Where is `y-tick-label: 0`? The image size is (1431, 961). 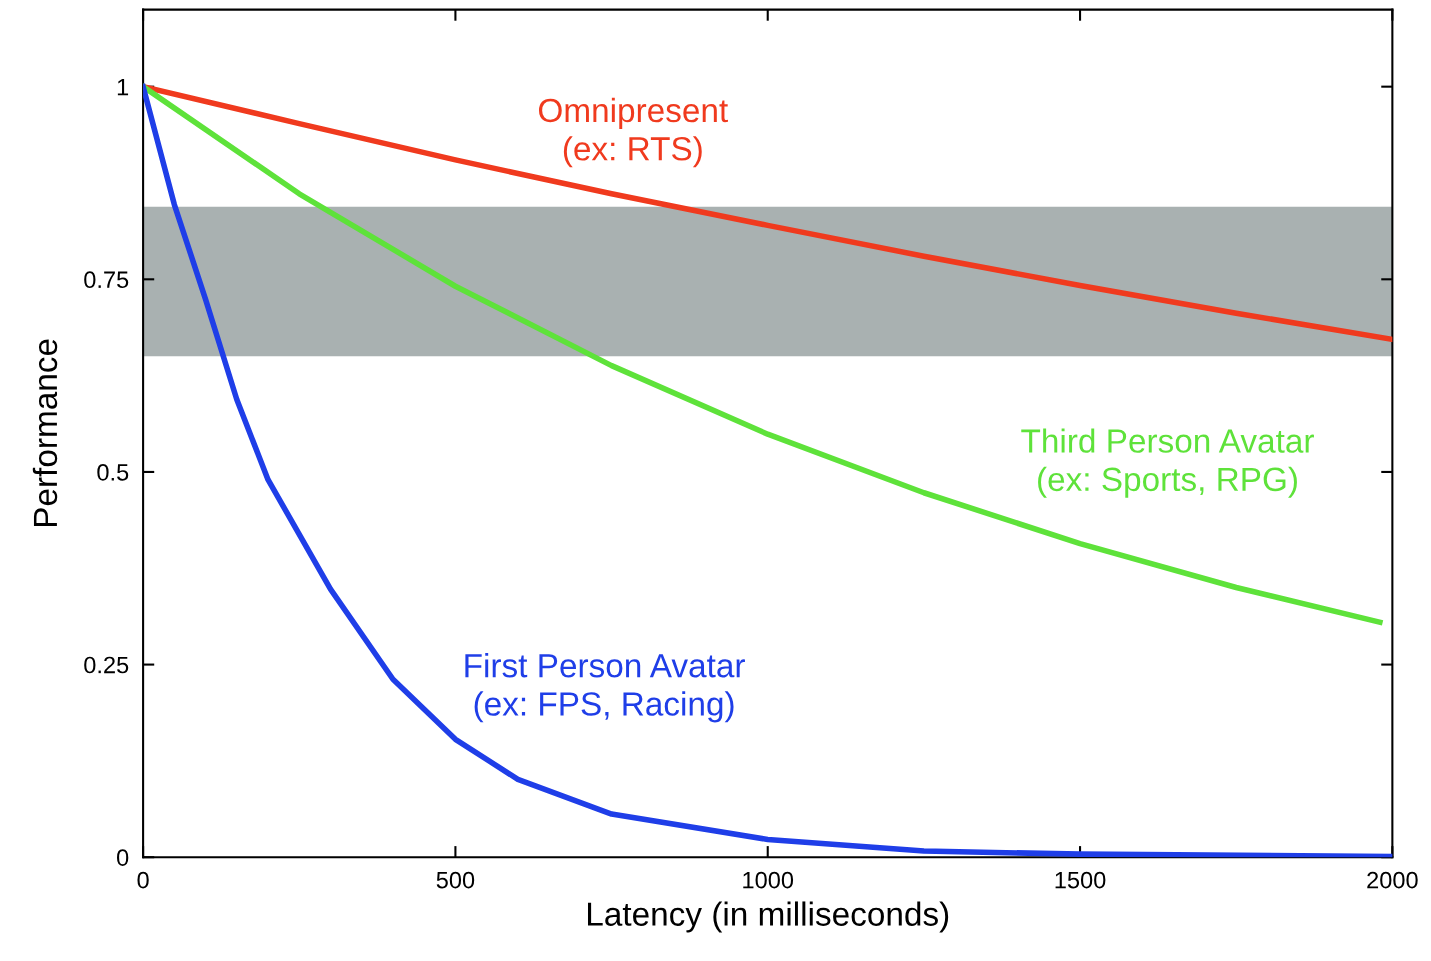
y-tick-label: 0 is located at coordinates (123, 857).